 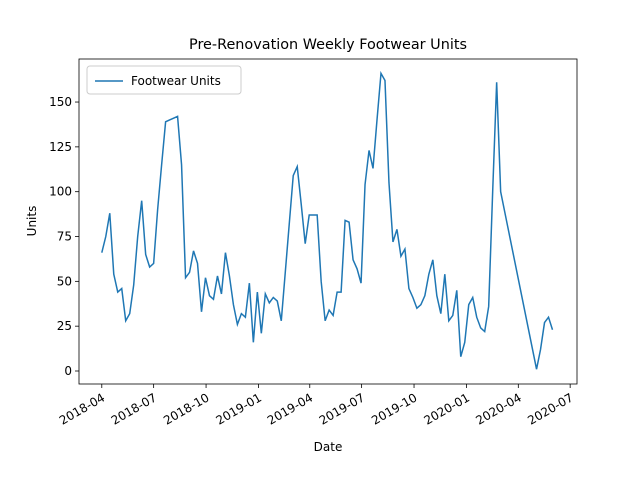 What do you see at coordinates (68, 371) in the screenshot?
I see `y-tick-label: 0` at bounding box center [68, 371].